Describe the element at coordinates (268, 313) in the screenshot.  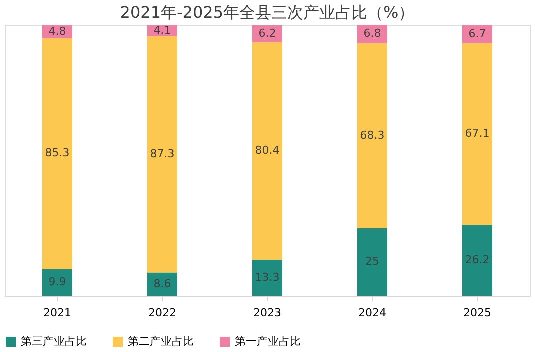
I see `x-tick-label: 2023` at that location.